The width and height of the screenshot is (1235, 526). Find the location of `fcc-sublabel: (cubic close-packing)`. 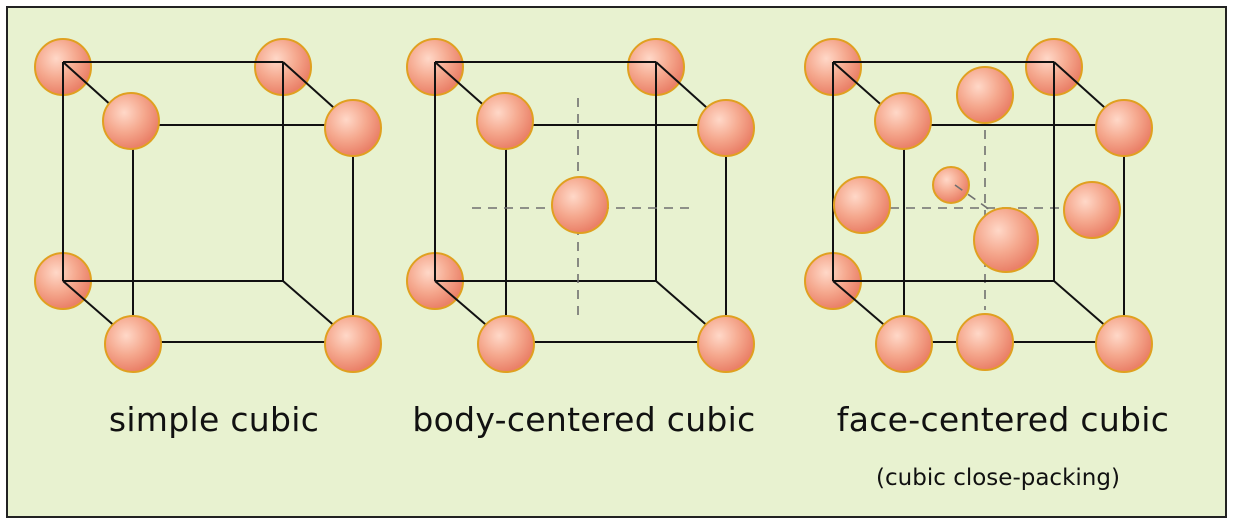

fcc-sublabel: (cubic close-packing) is located at coordinates (998, 478).